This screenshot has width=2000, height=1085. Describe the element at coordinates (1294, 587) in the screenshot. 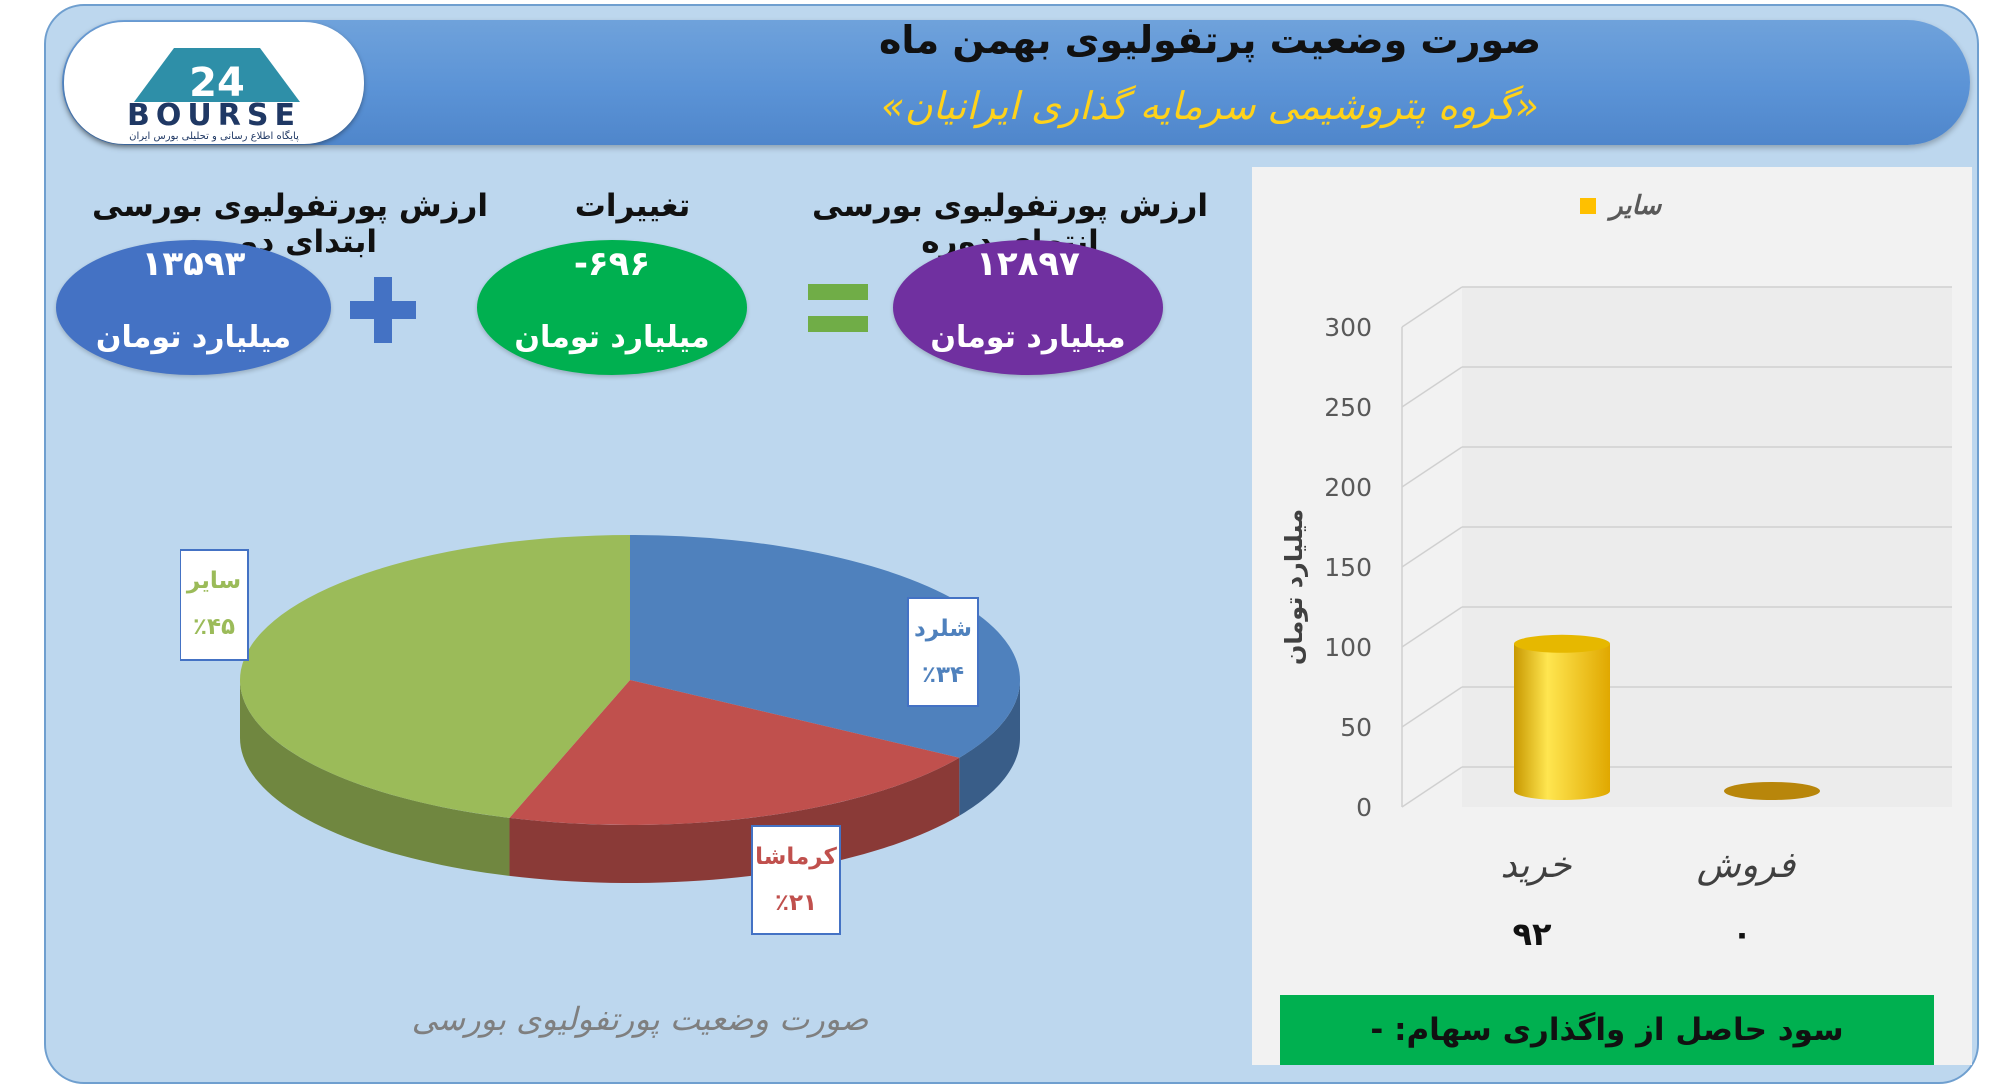

I see `y-axis-title: میلیارد تومان` at that location.